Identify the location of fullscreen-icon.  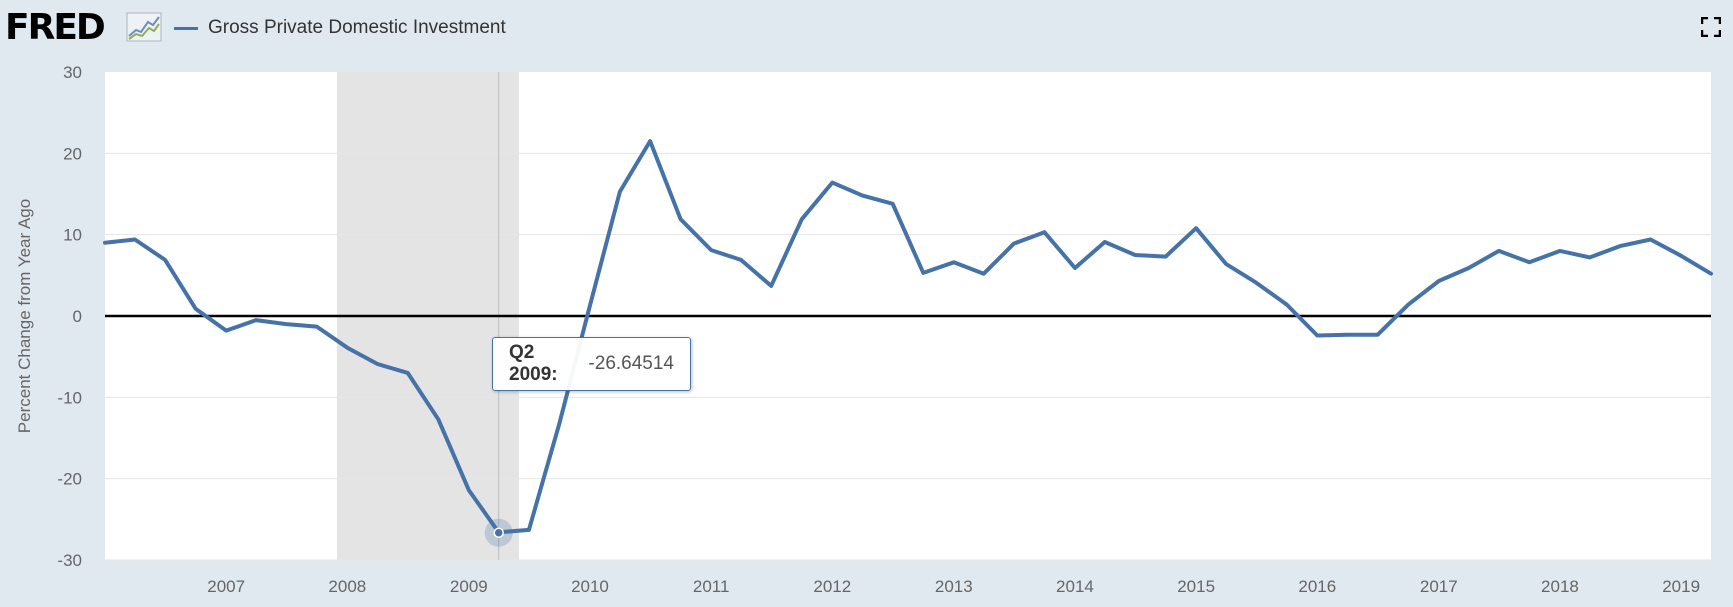
(1711, 27).